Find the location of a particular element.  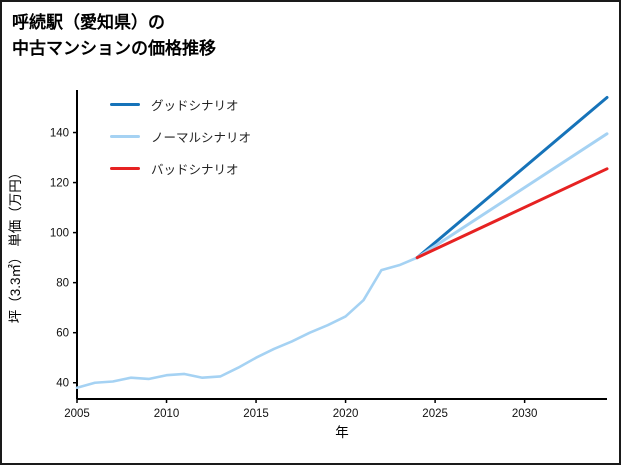

y-tick-label: 60 is located at coordinates (62, 334).